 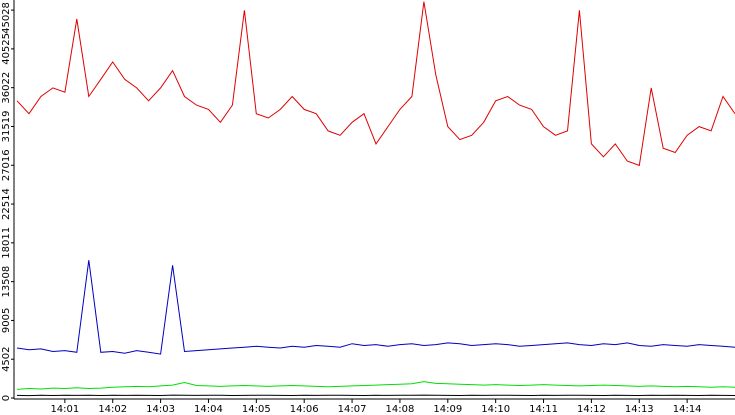 What do you see at coordinates (6, 88) in the screenshot?
I see `y-tick-label: 36022` at bounding box center [6, 88].